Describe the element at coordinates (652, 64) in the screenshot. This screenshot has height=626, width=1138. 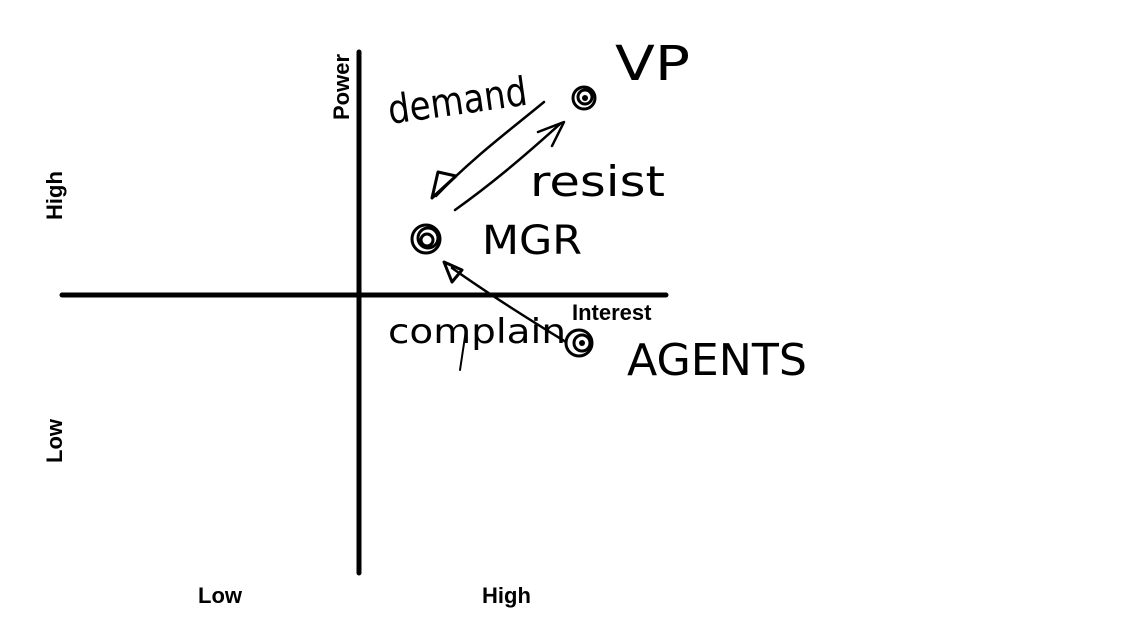
I see `vp-label: VP` at that location.